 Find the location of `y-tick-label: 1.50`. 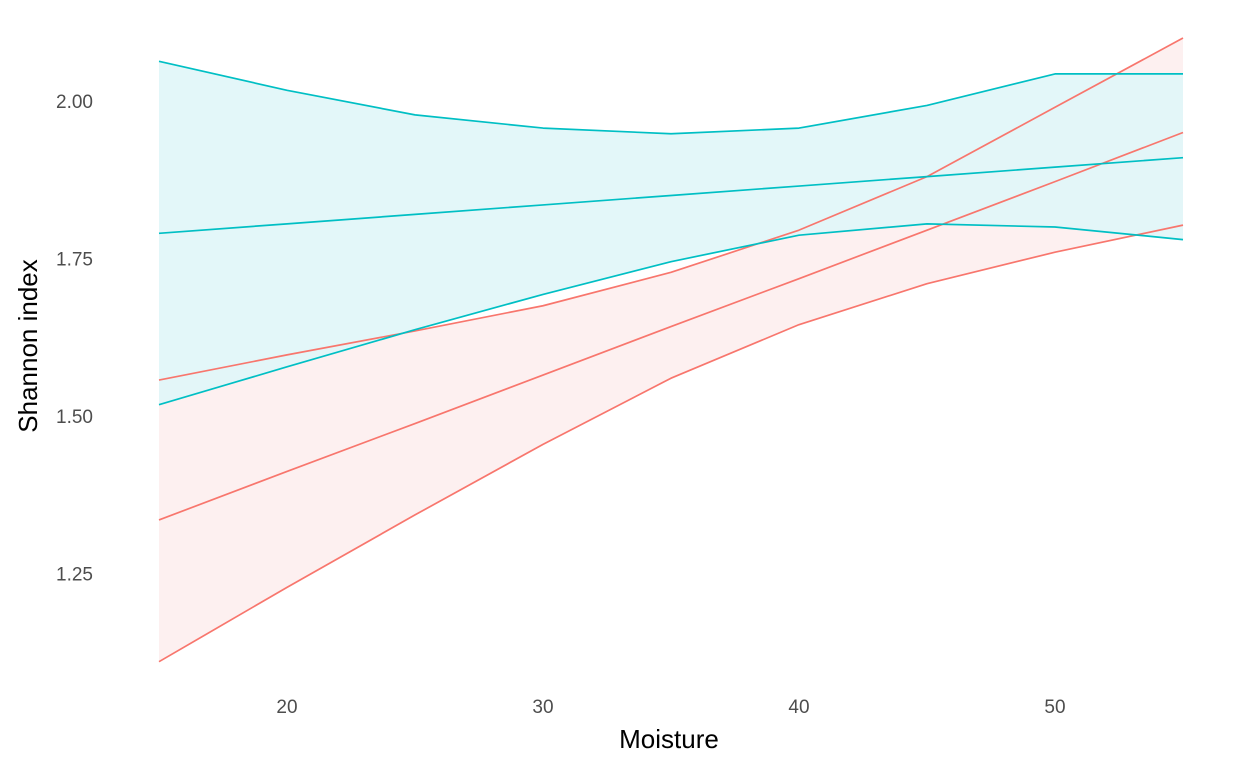

y-tick-label: 1.50 is located at coordinates (74, 417).